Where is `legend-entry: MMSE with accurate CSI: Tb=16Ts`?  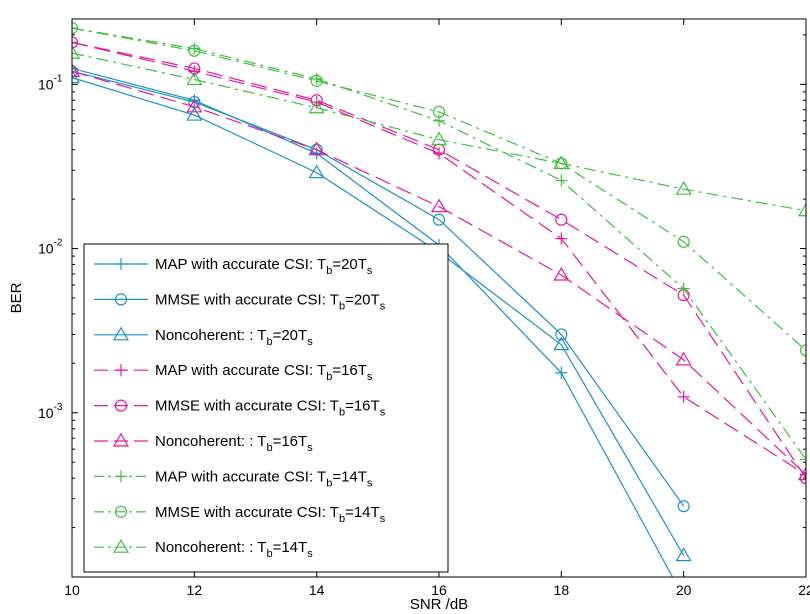 legend-entry: MMSE with accurate CSI: Tb=16Ts is located at coordinates (240, 408).